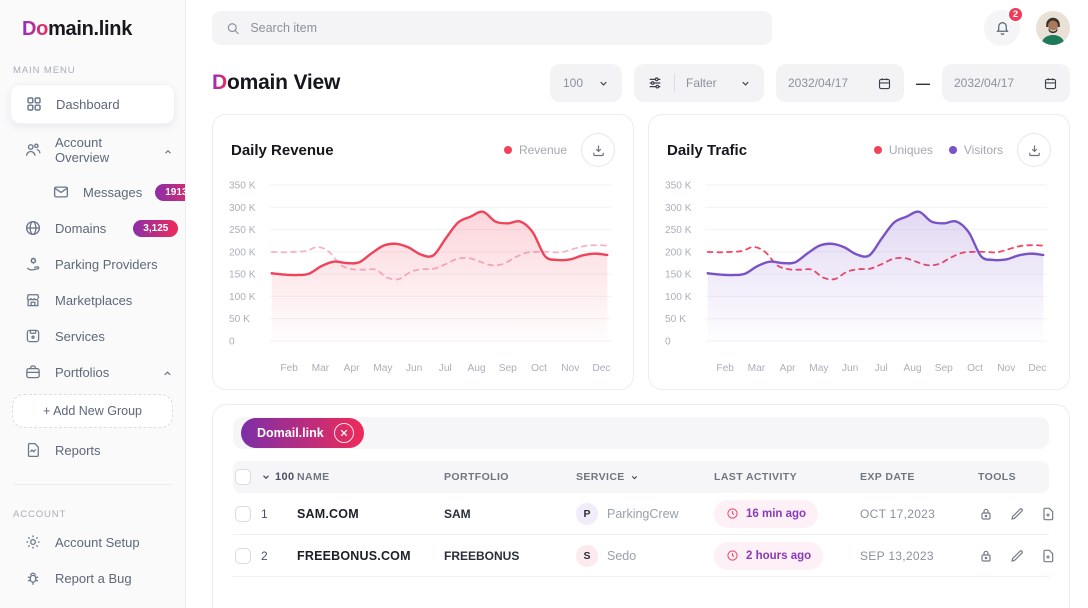 Image resolution: width=1088 pixels, height=608 pixels. I want to click on notifications-button: 2, so click(1004, 26).